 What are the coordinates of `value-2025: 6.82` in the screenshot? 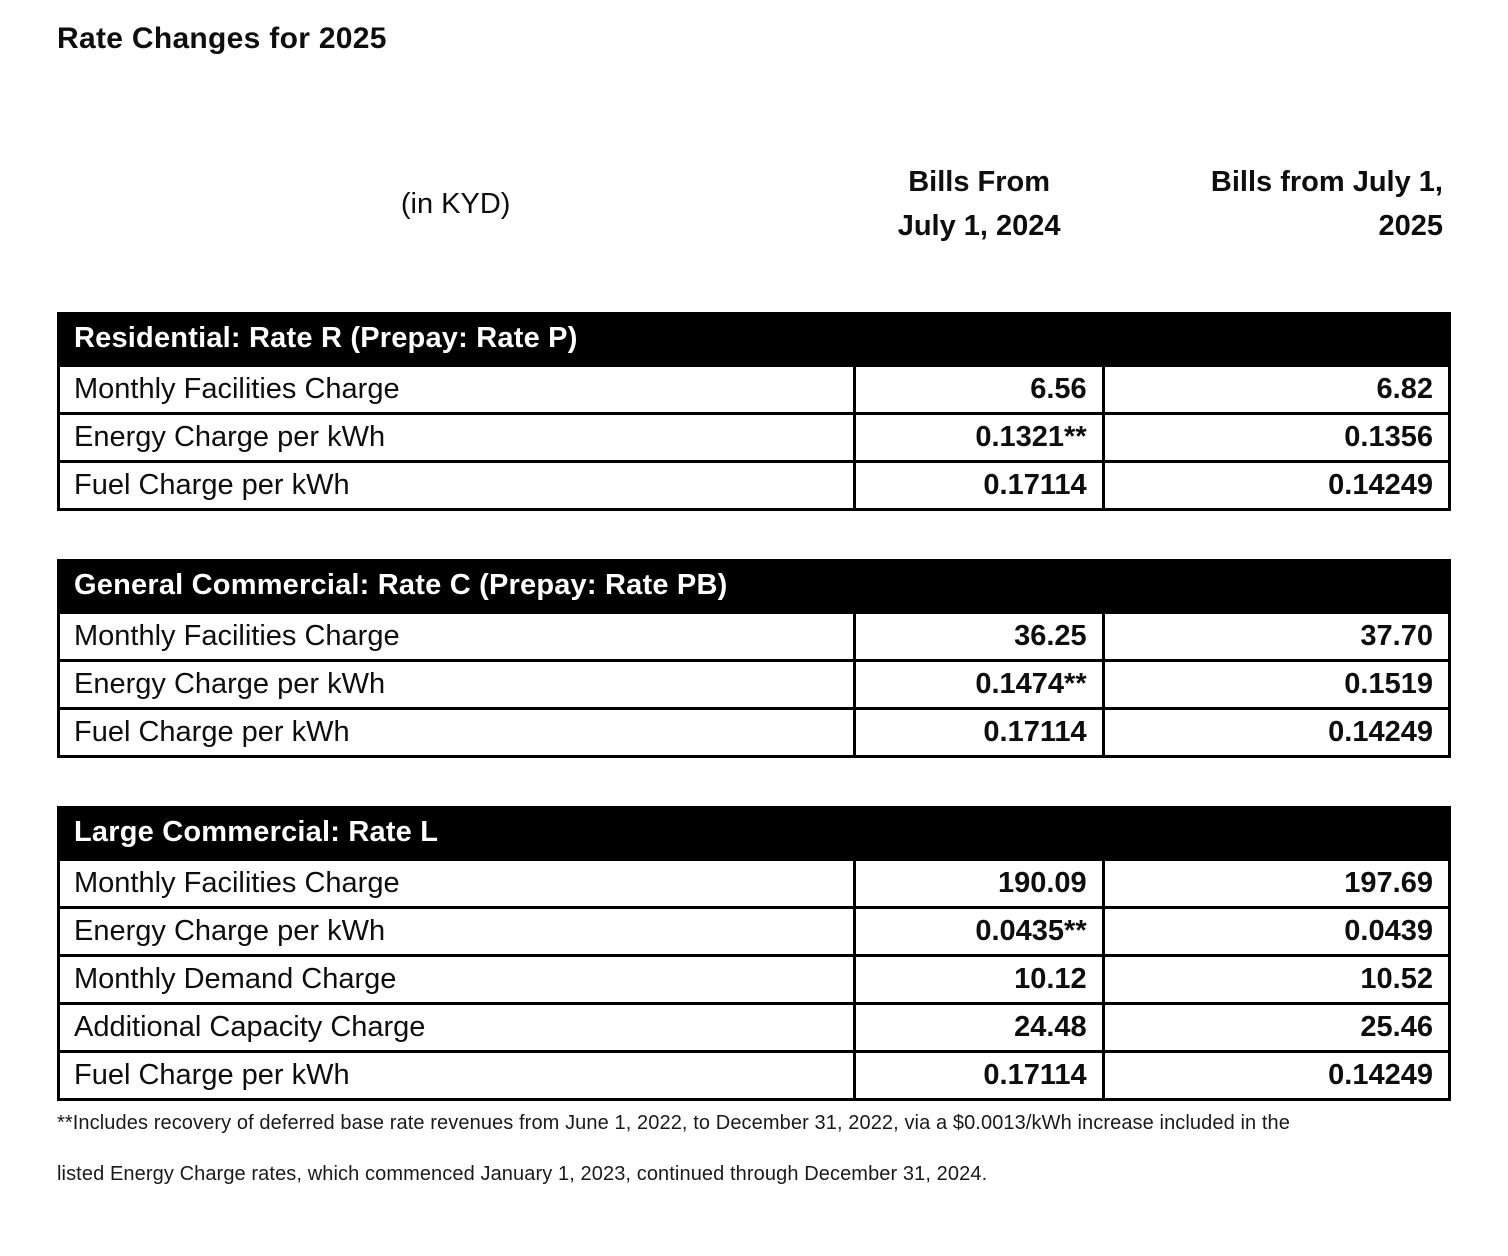 It's located at (1276, 389).